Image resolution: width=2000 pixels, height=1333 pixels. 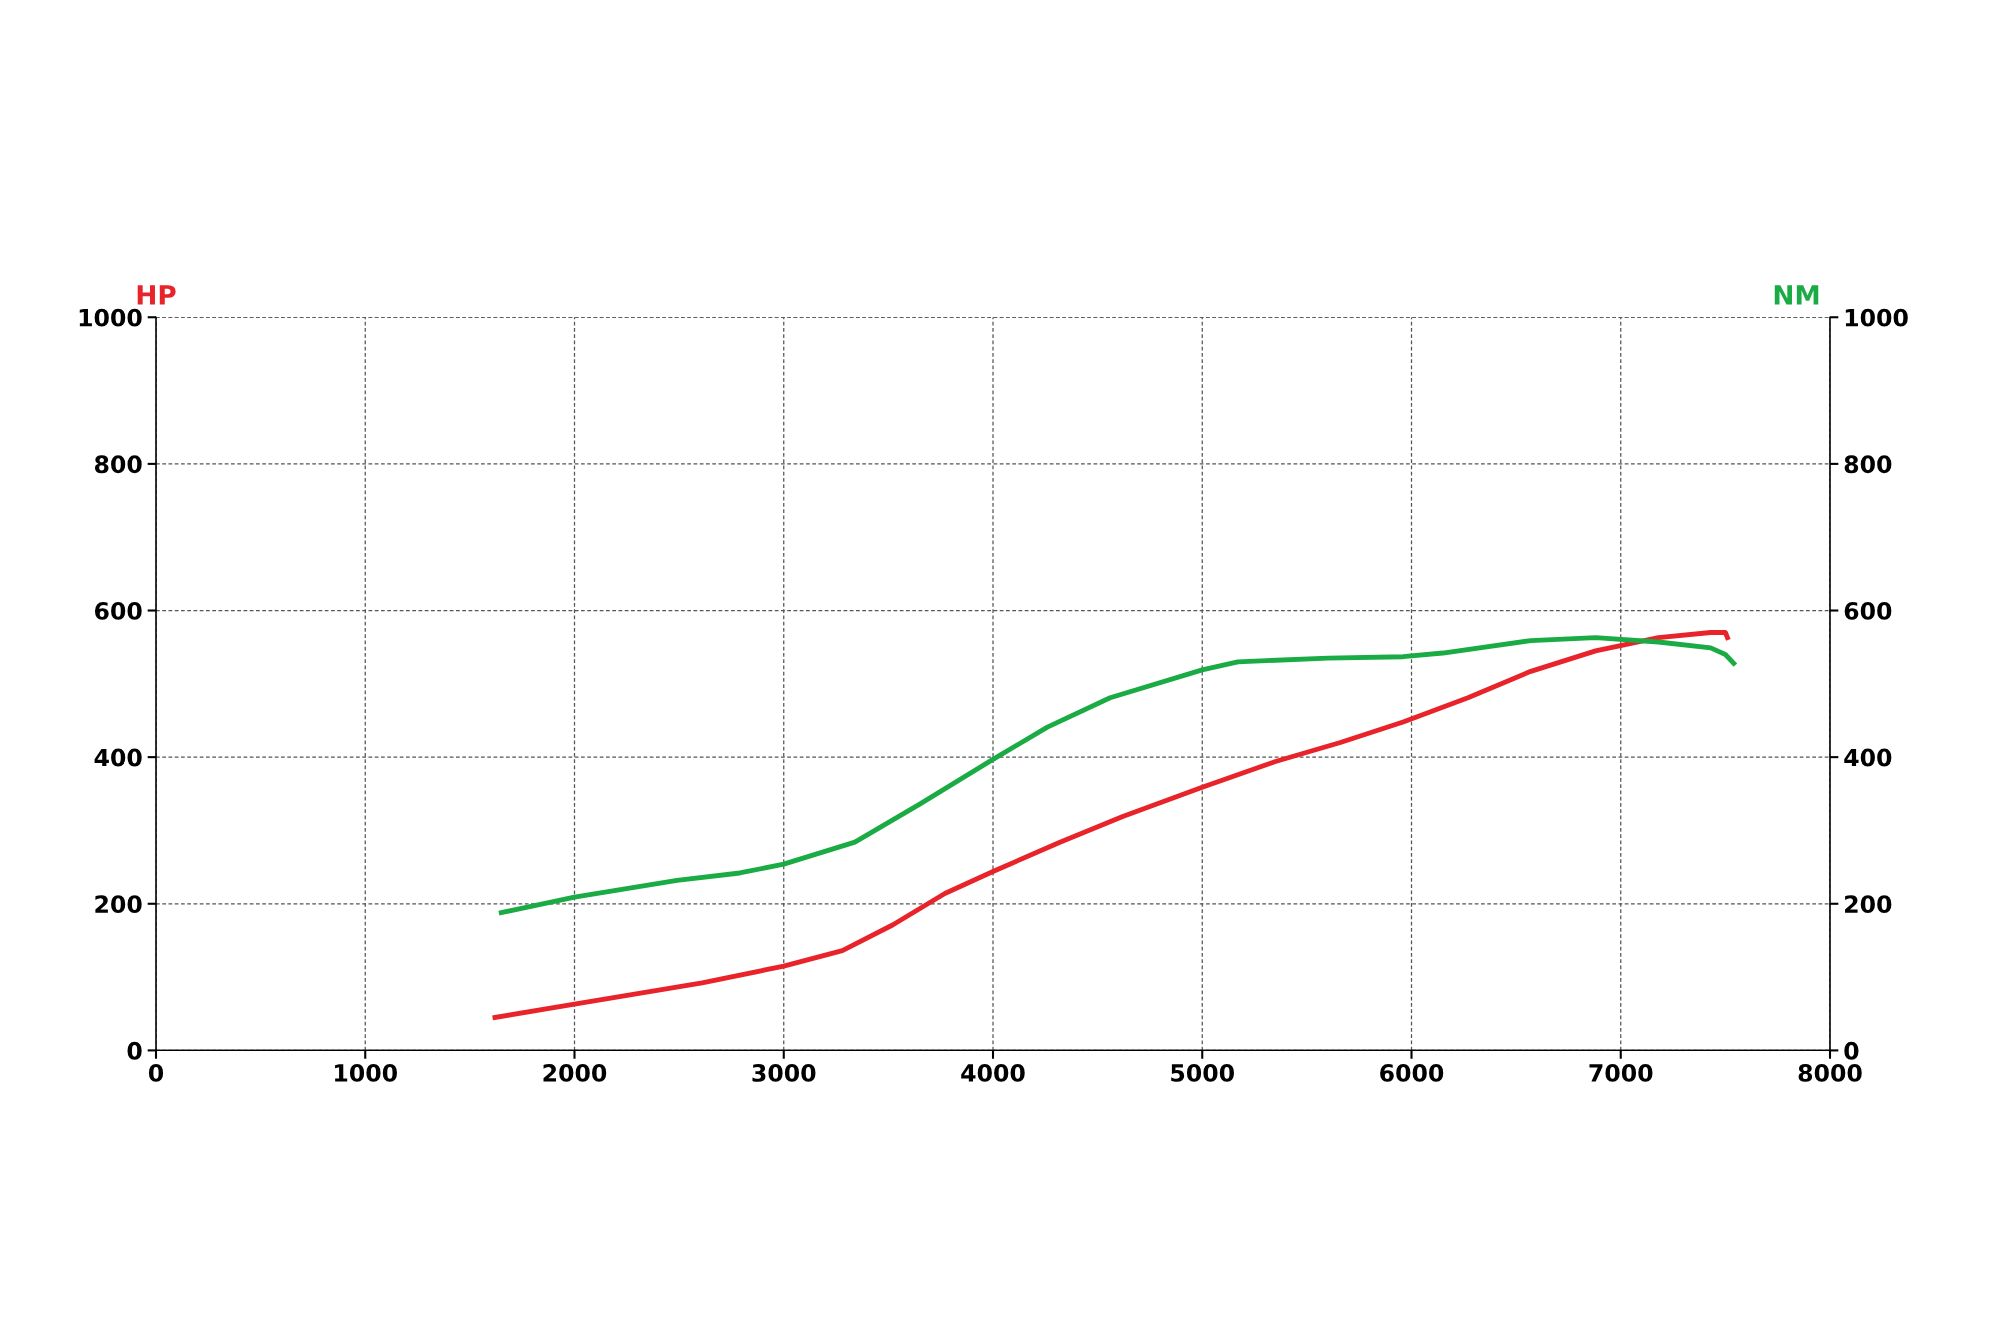 I want to click on x-tick-label: 2000, so click(x=575, y=1073).